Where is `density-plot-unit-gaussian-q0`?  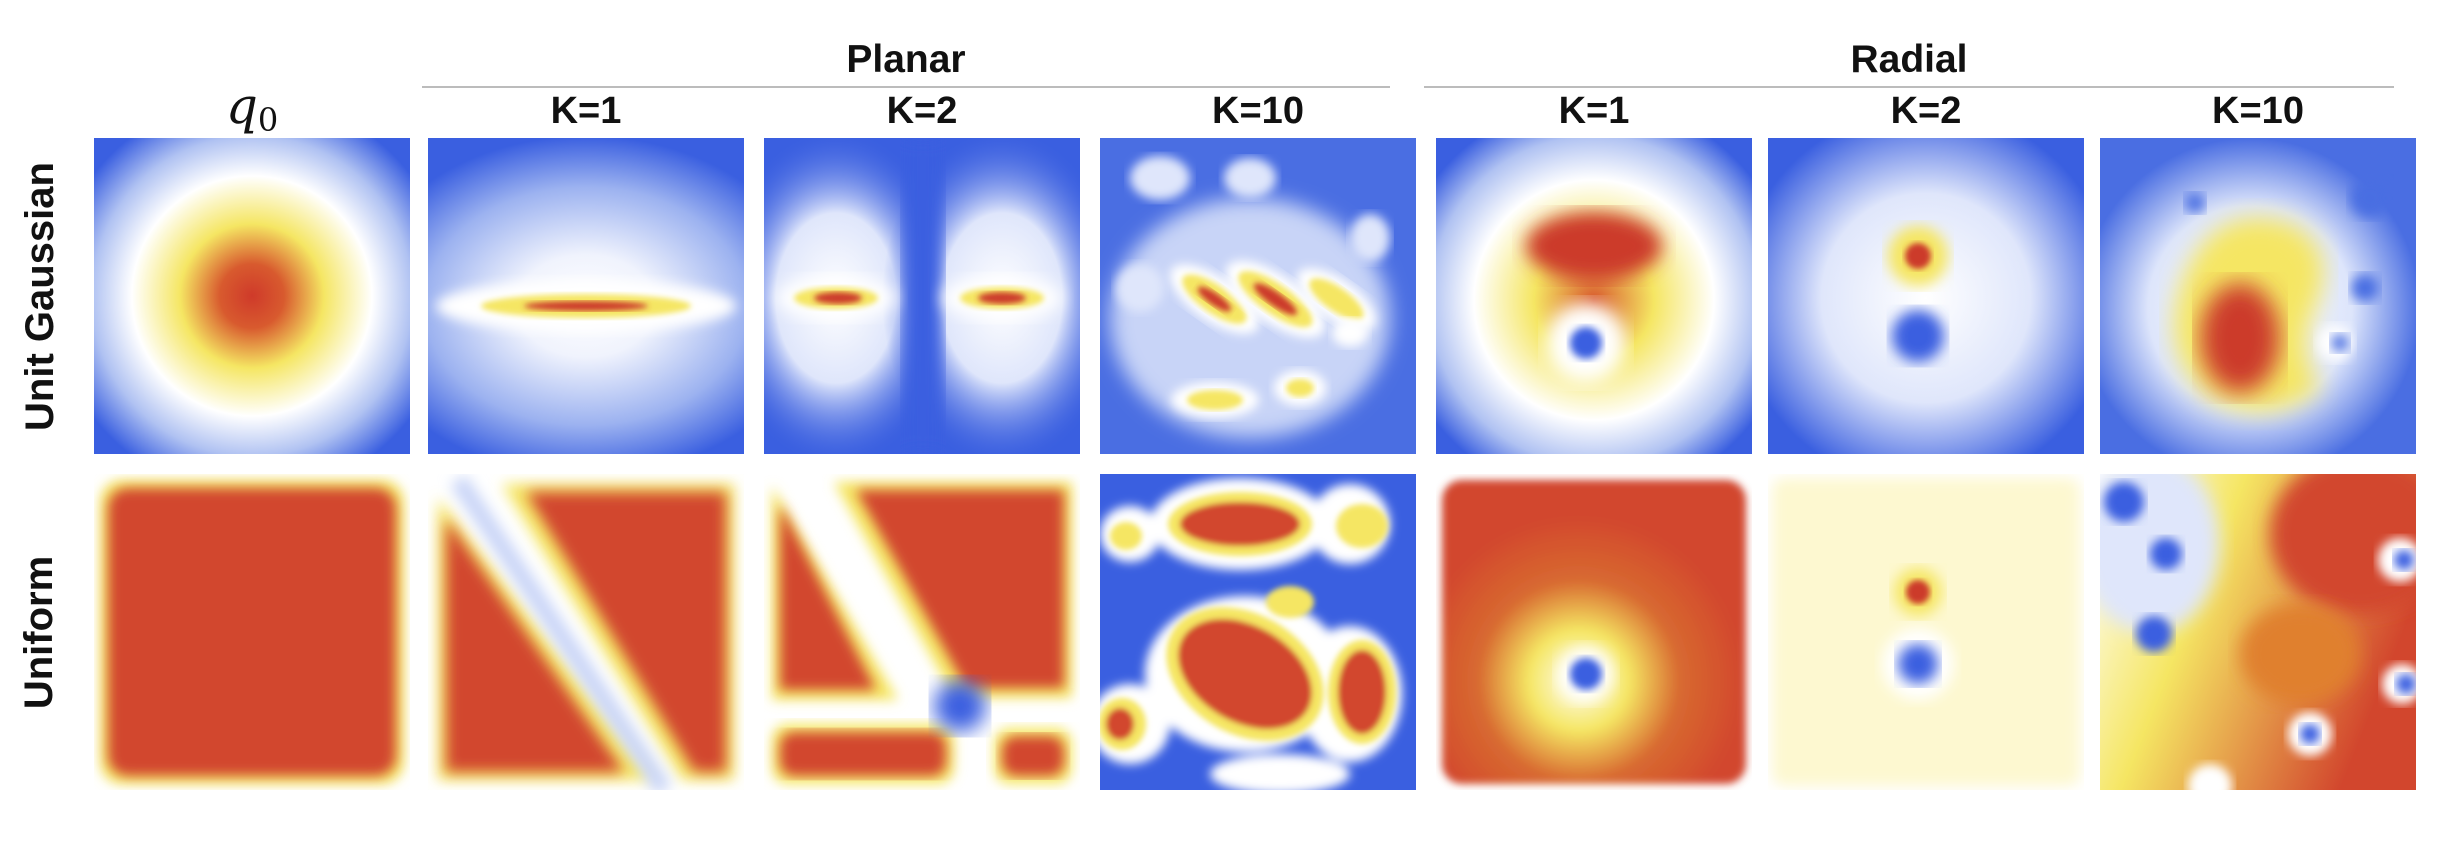
density-plot-unit-gaussian-q0 is located at coordinates (252, 296).